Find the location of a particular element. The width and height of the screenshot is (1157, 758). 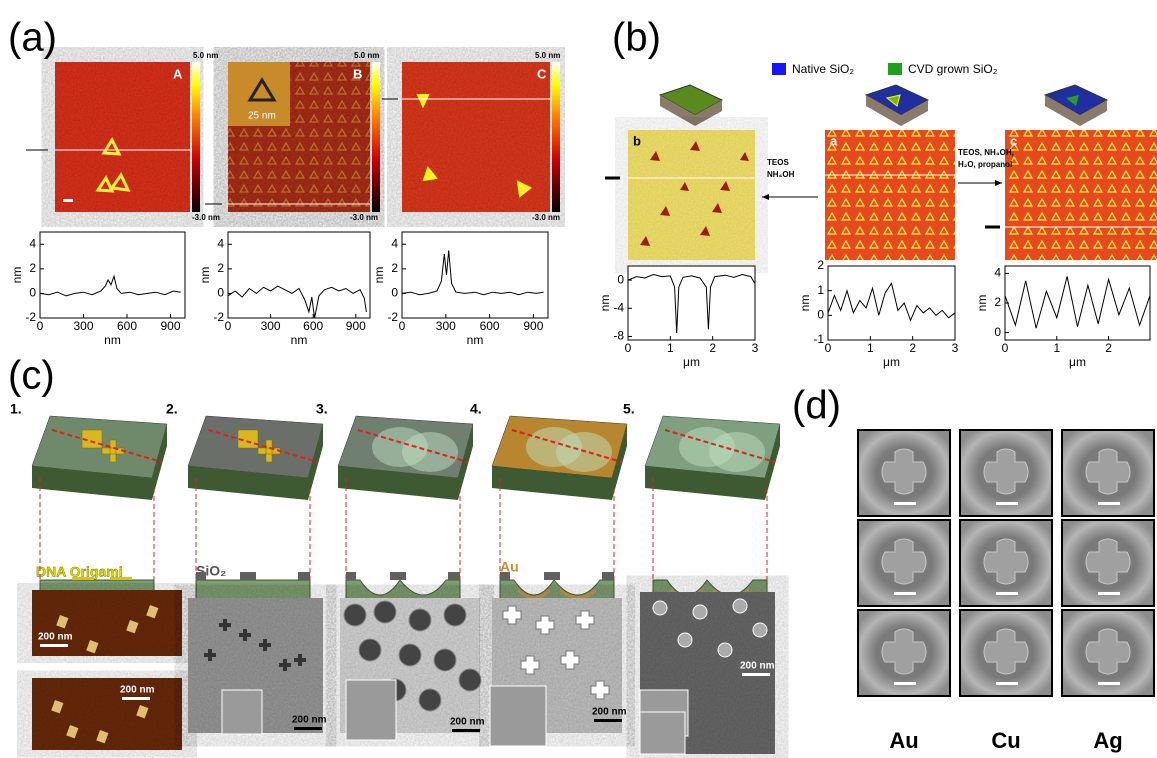

image-letter: b is located at coordinates (637, 140).